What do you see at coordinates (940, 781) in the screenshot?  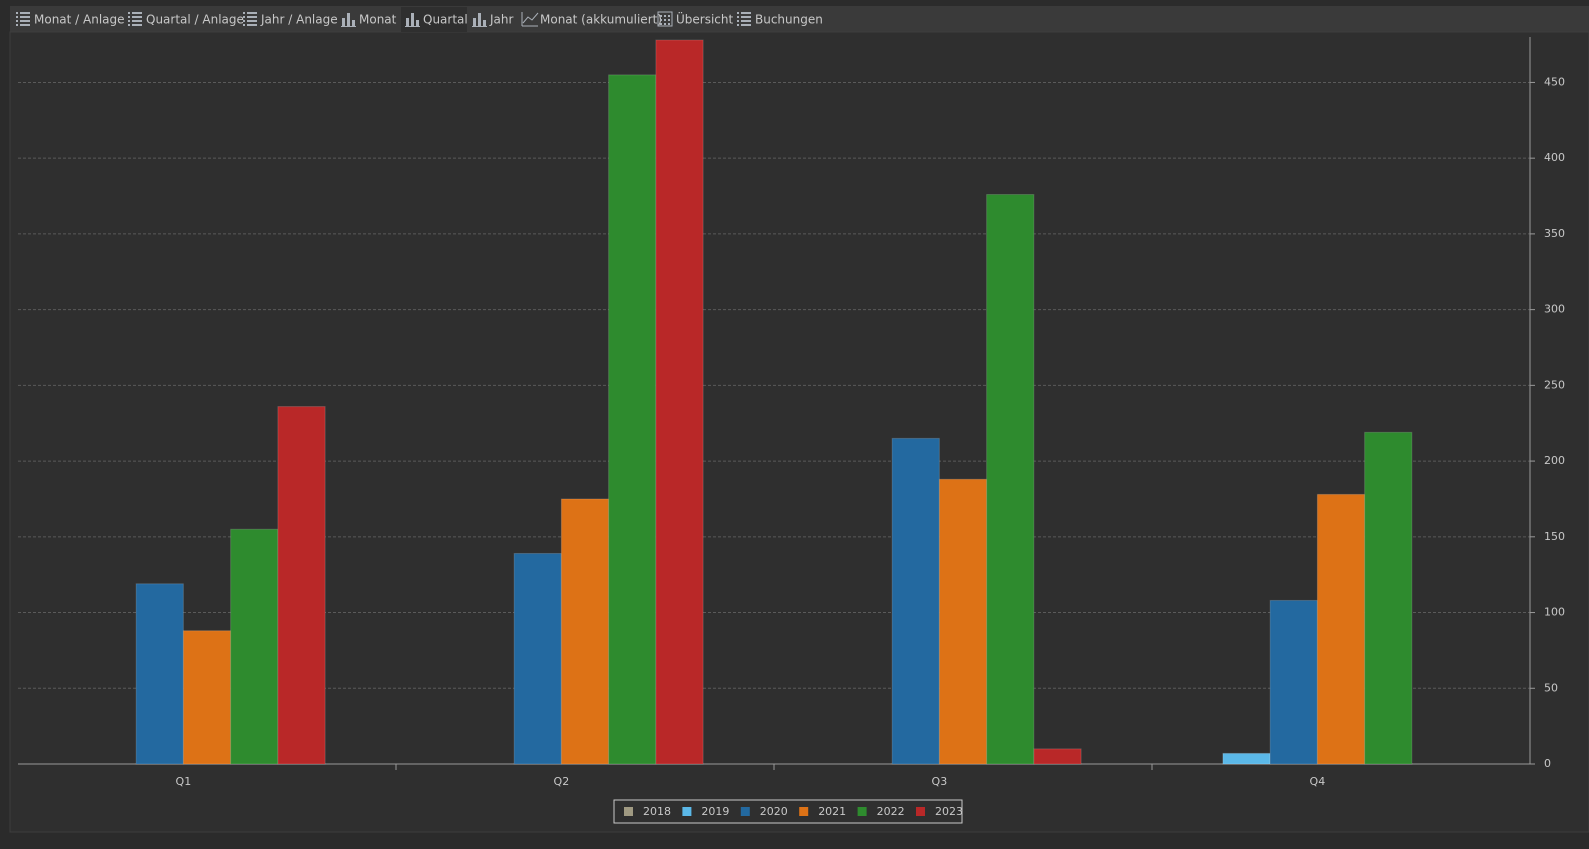 I see `x-tick-label: Q3` at bounding box center [940, 781].